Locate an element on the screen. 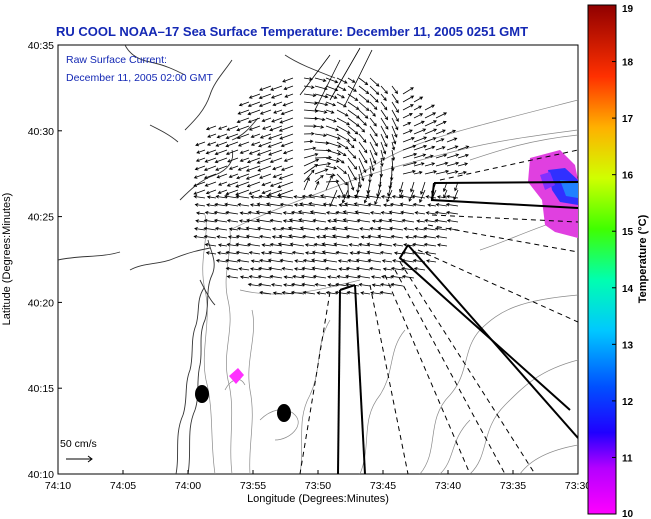 This screenshot has width=651, height=519. x-tick-label: 73:35 is located at coordinates (513, 486).